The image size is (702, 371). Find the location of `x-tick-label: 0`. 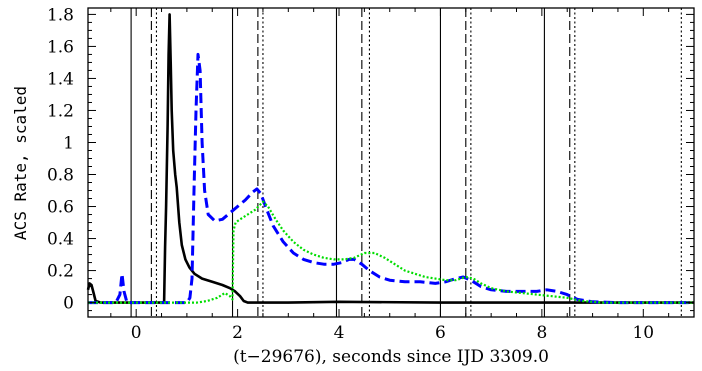

x-tick-label: 0 is located at coordinates (136, 333).